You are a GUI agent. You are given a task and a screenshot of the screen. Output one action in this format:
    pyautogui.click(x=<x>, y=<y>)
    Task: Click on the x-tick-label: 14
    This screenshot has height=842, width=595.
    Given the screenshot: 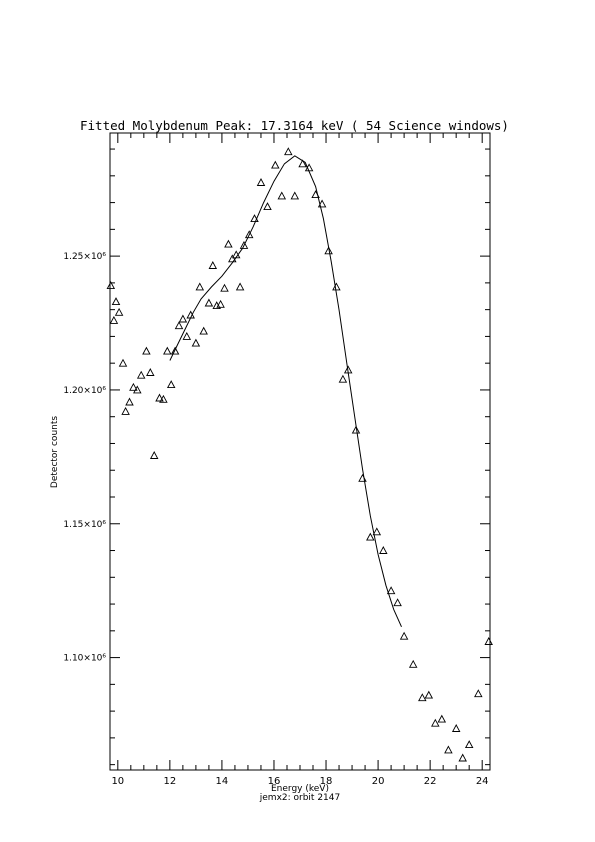 What is the action you would take?
    pyautogui.click(x=222, y=781)
    